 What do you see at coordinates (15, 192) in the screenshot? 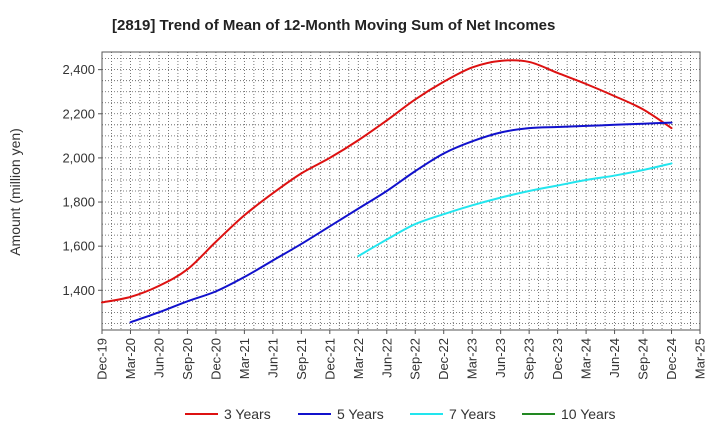
I see `y-axis-label: Amount (million yen)` at bounding box center [15, 192].